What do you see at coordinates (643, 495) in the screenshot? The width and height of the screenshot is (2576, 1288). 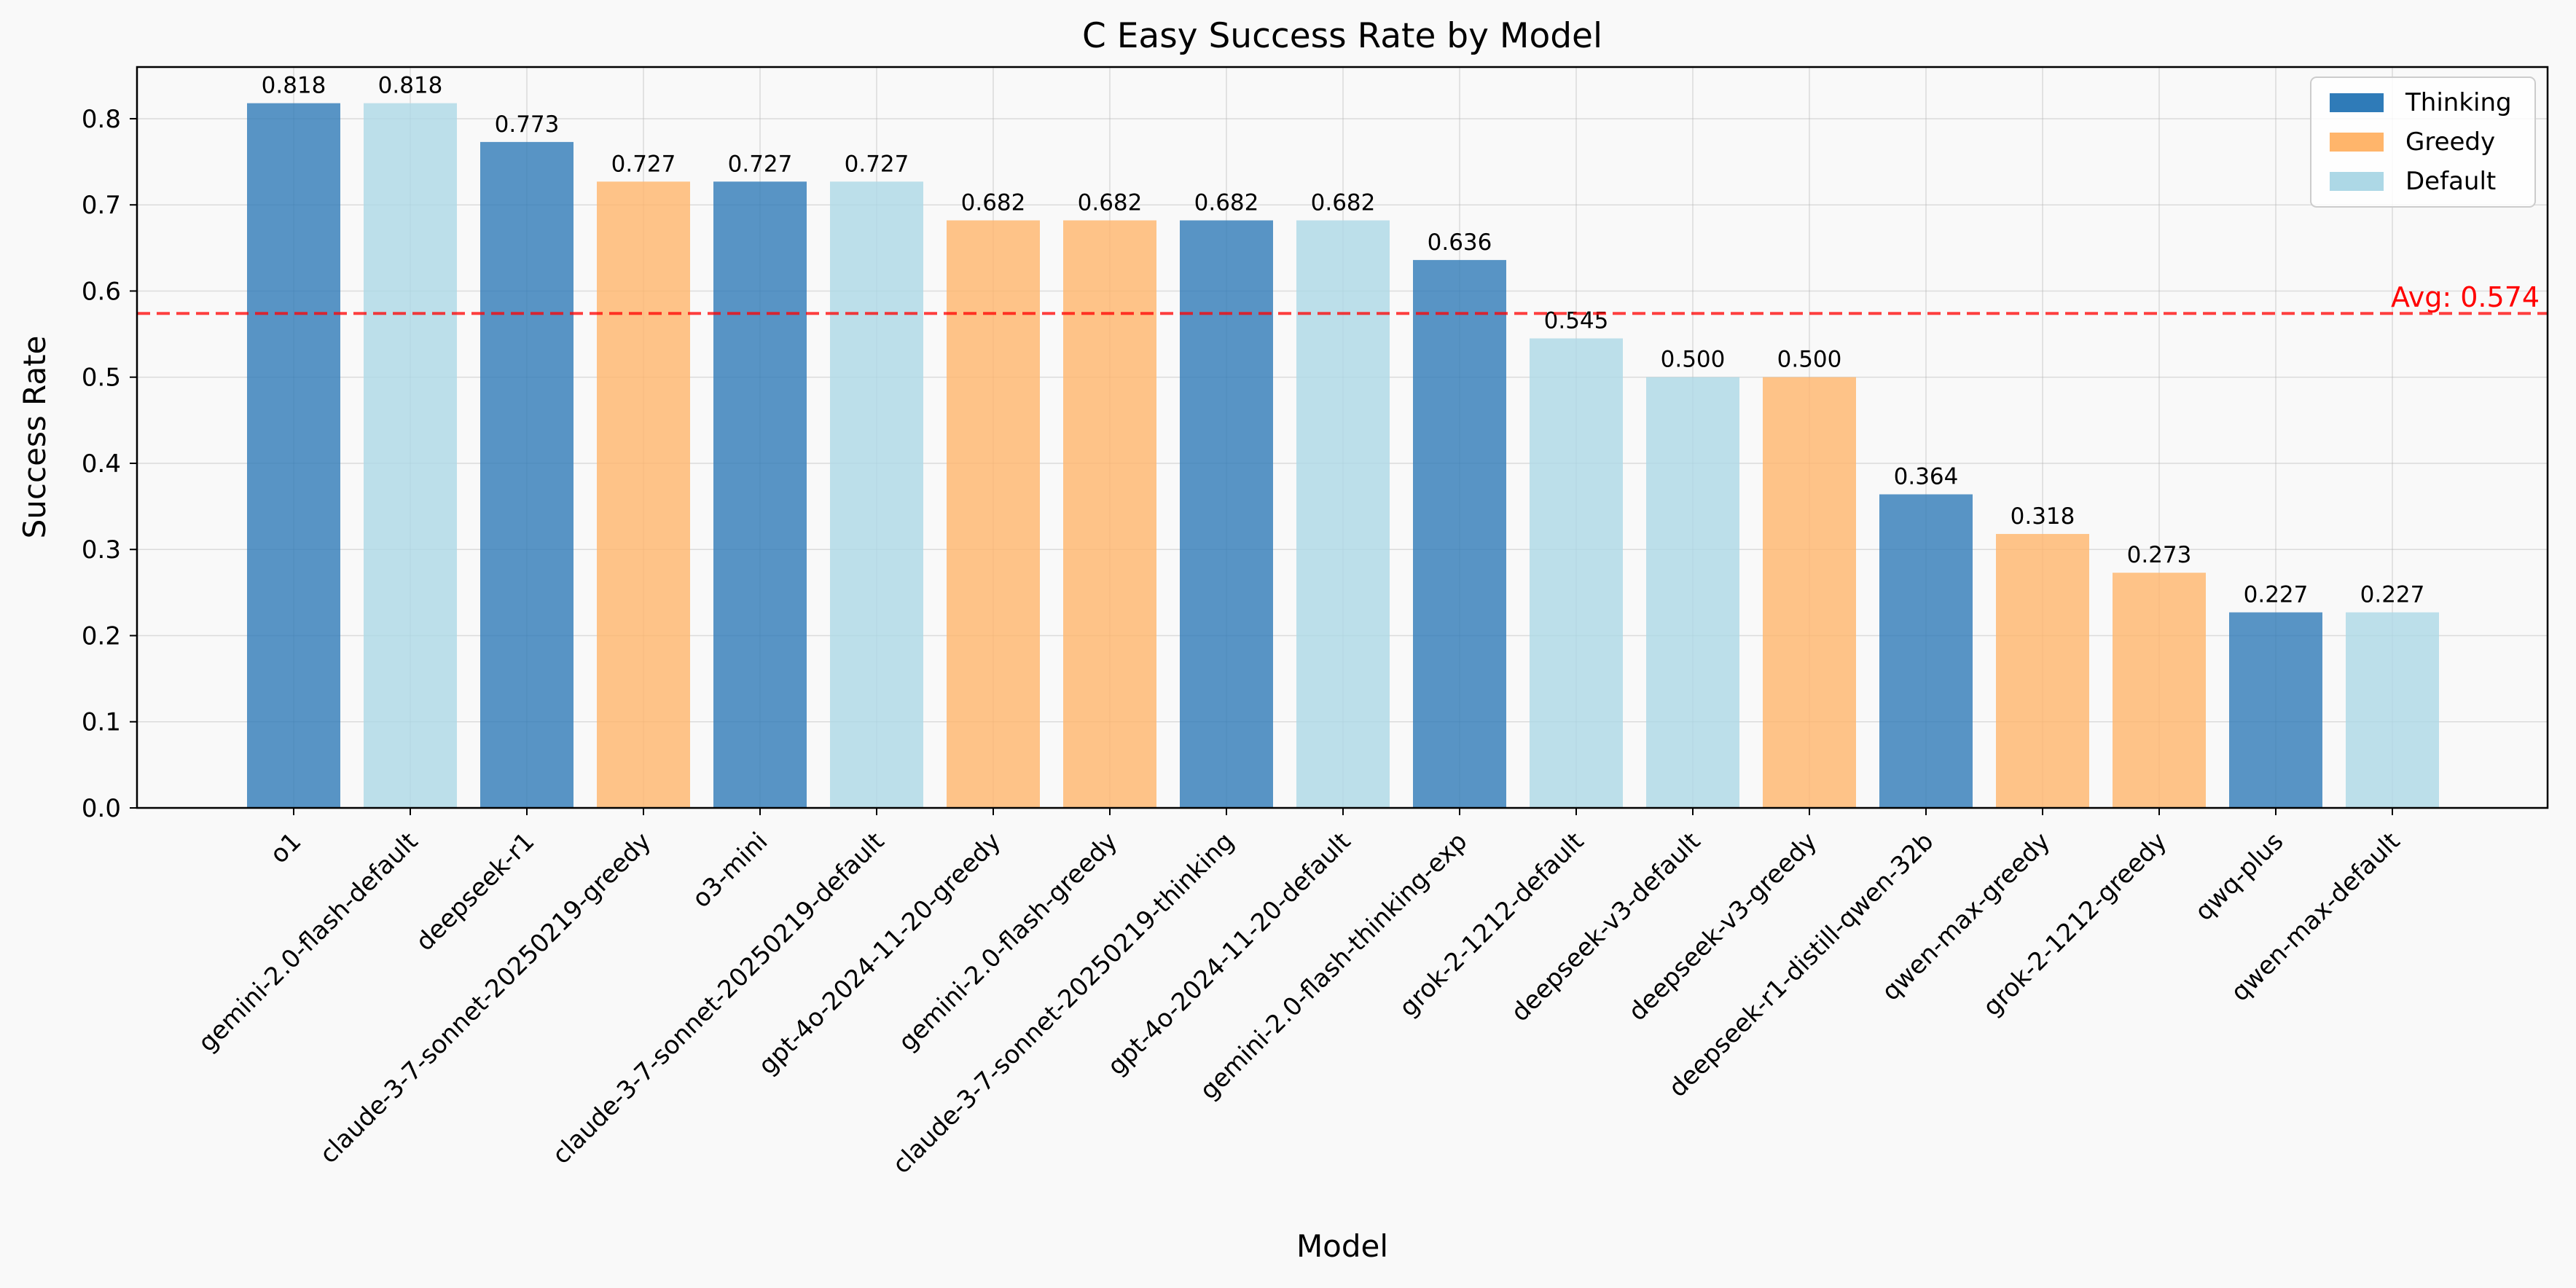 I see `bar-claude-3-7-sonnet-20250219-greedy` at bounding box center [643, 495].